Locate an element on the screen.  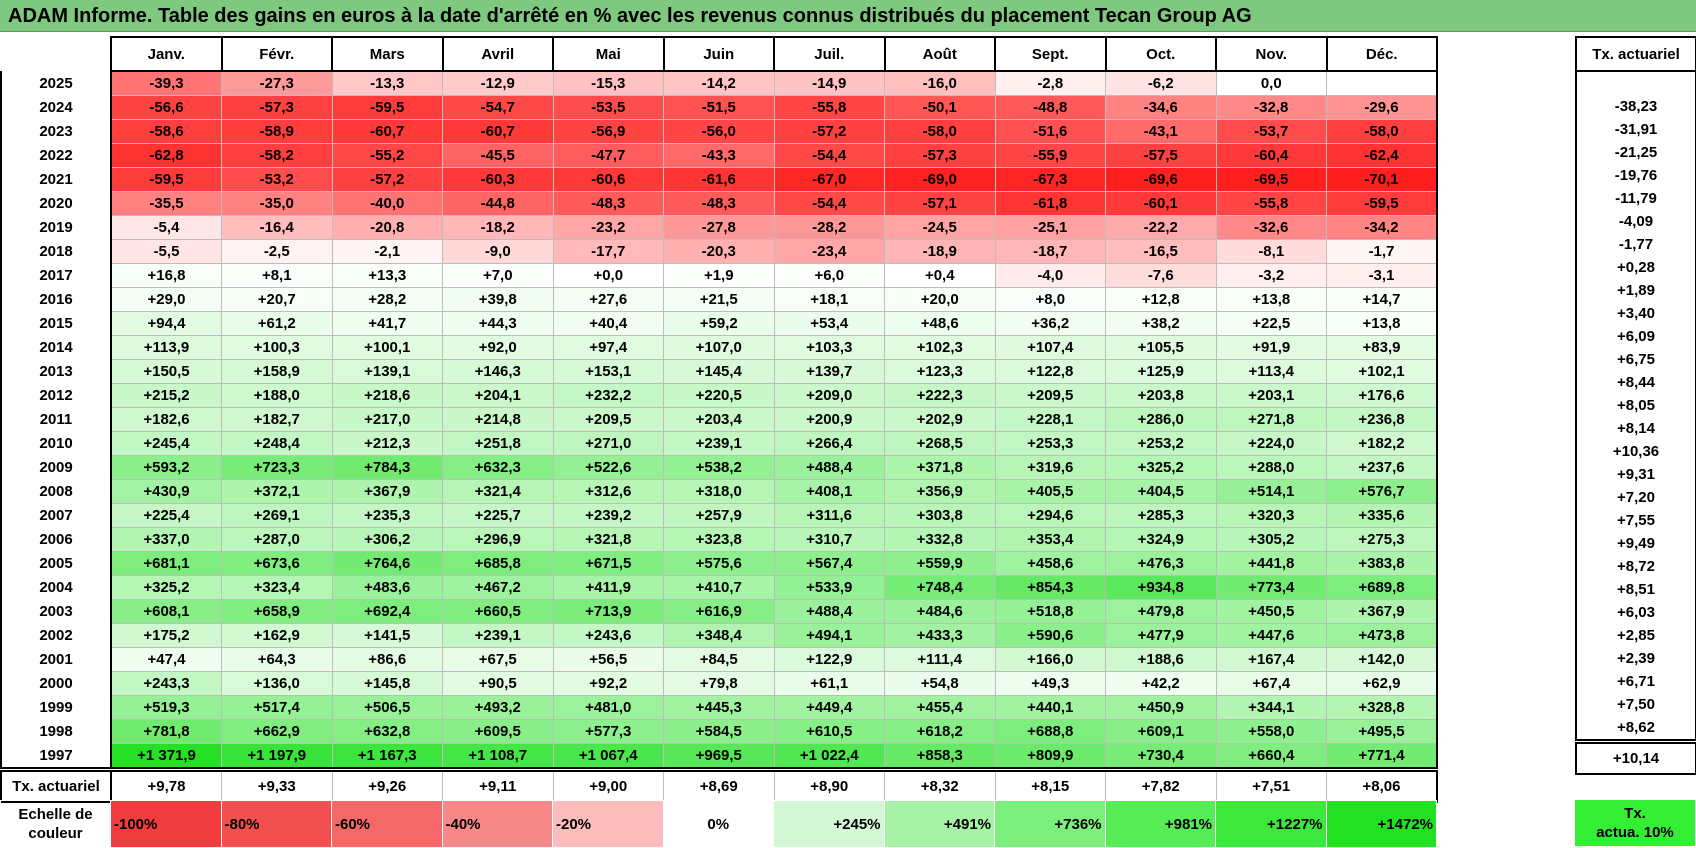
gain-cell: -43,3 is located at coordinates (719, 155).